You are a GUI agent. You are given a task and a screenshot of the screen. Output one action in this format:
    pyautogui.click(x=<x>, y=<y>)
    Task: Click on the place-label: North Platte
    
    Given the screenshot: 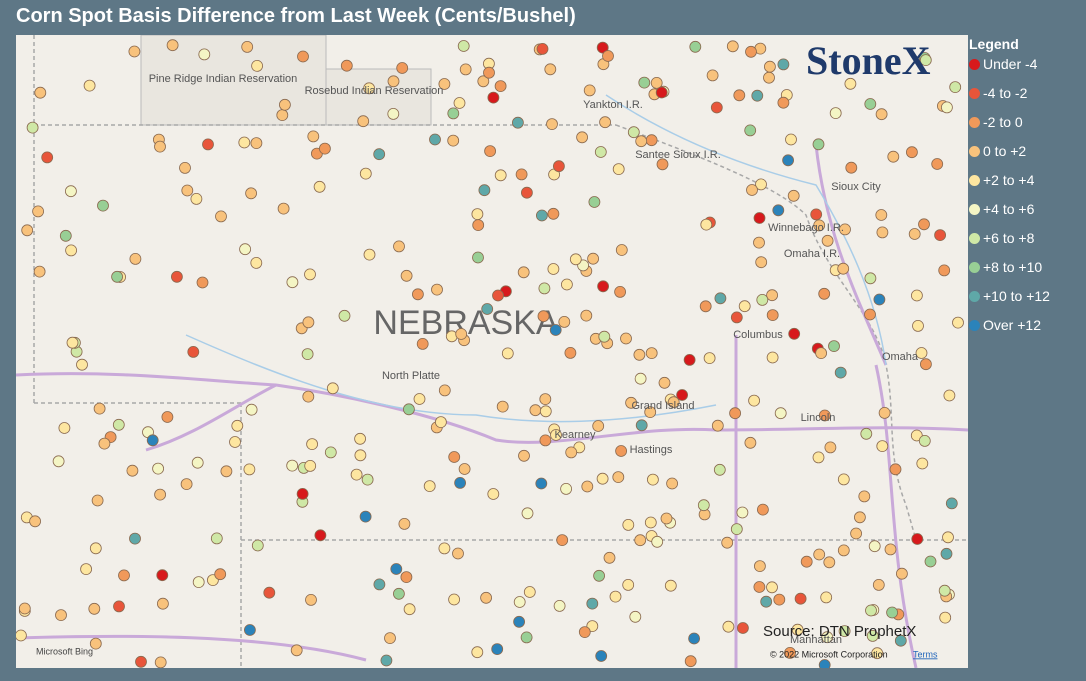 What is the action you would take?
    pyautogui.click(x=411, y=376)
    